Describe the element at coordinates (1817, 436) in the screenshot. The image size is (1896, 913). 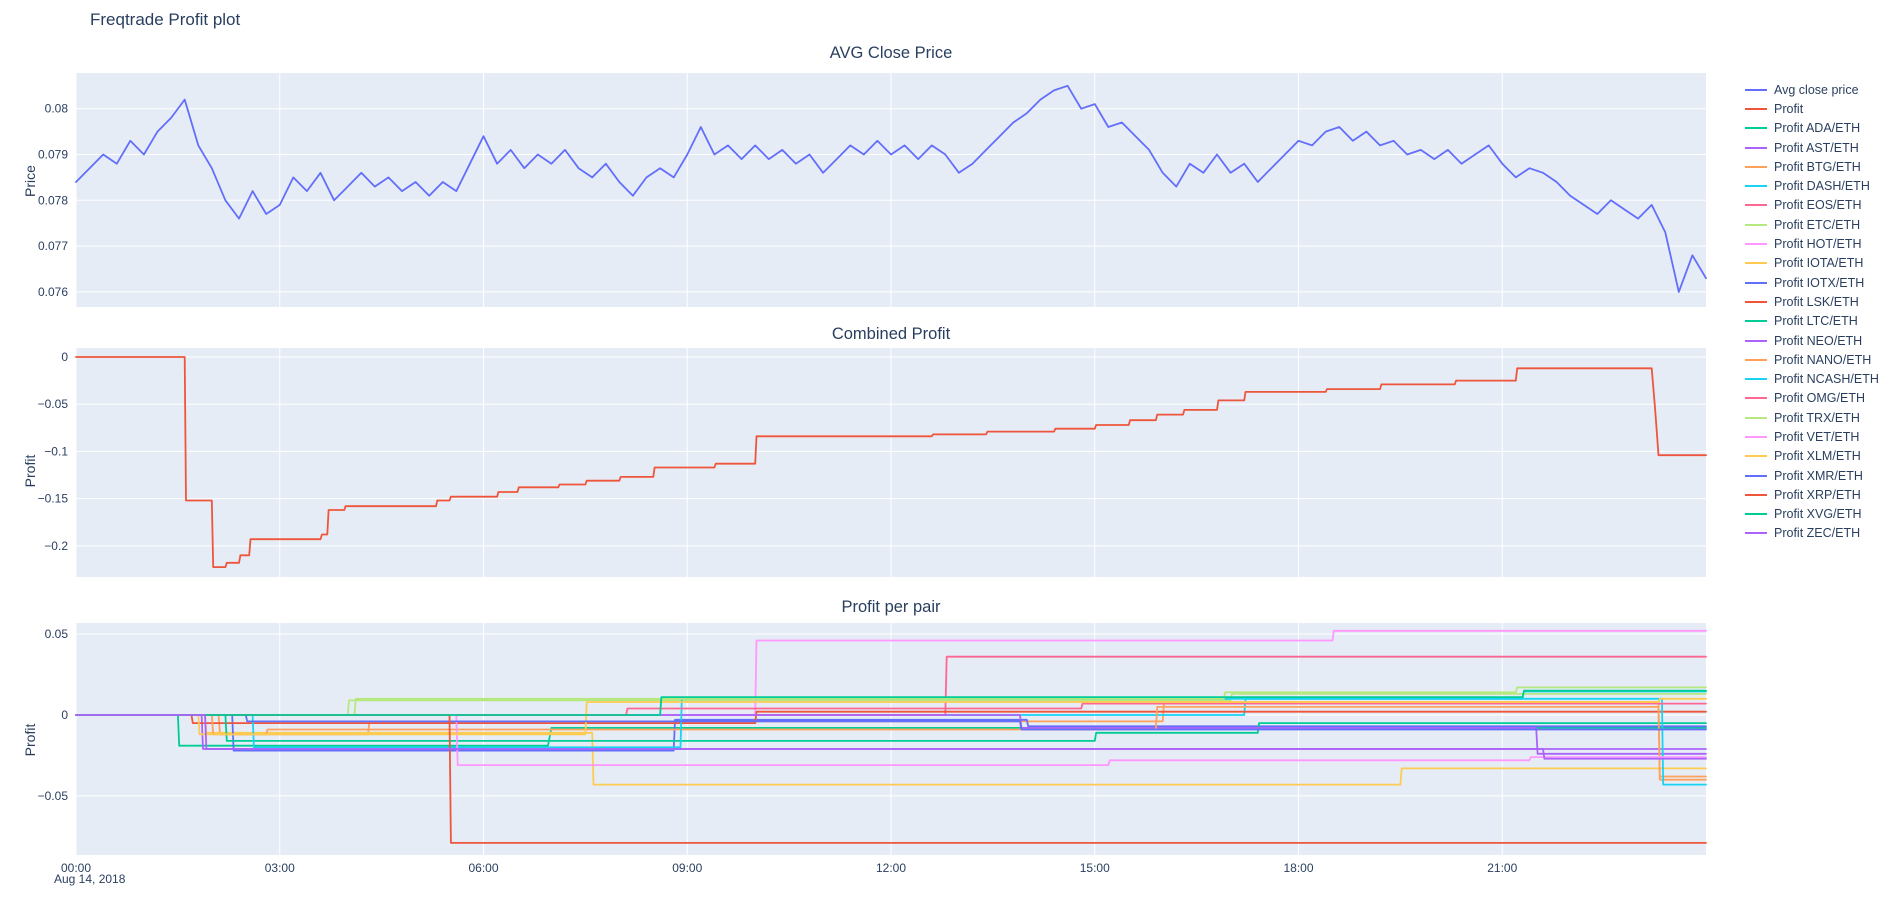
I see `legend-label: Profit VET/ETH` at that location.